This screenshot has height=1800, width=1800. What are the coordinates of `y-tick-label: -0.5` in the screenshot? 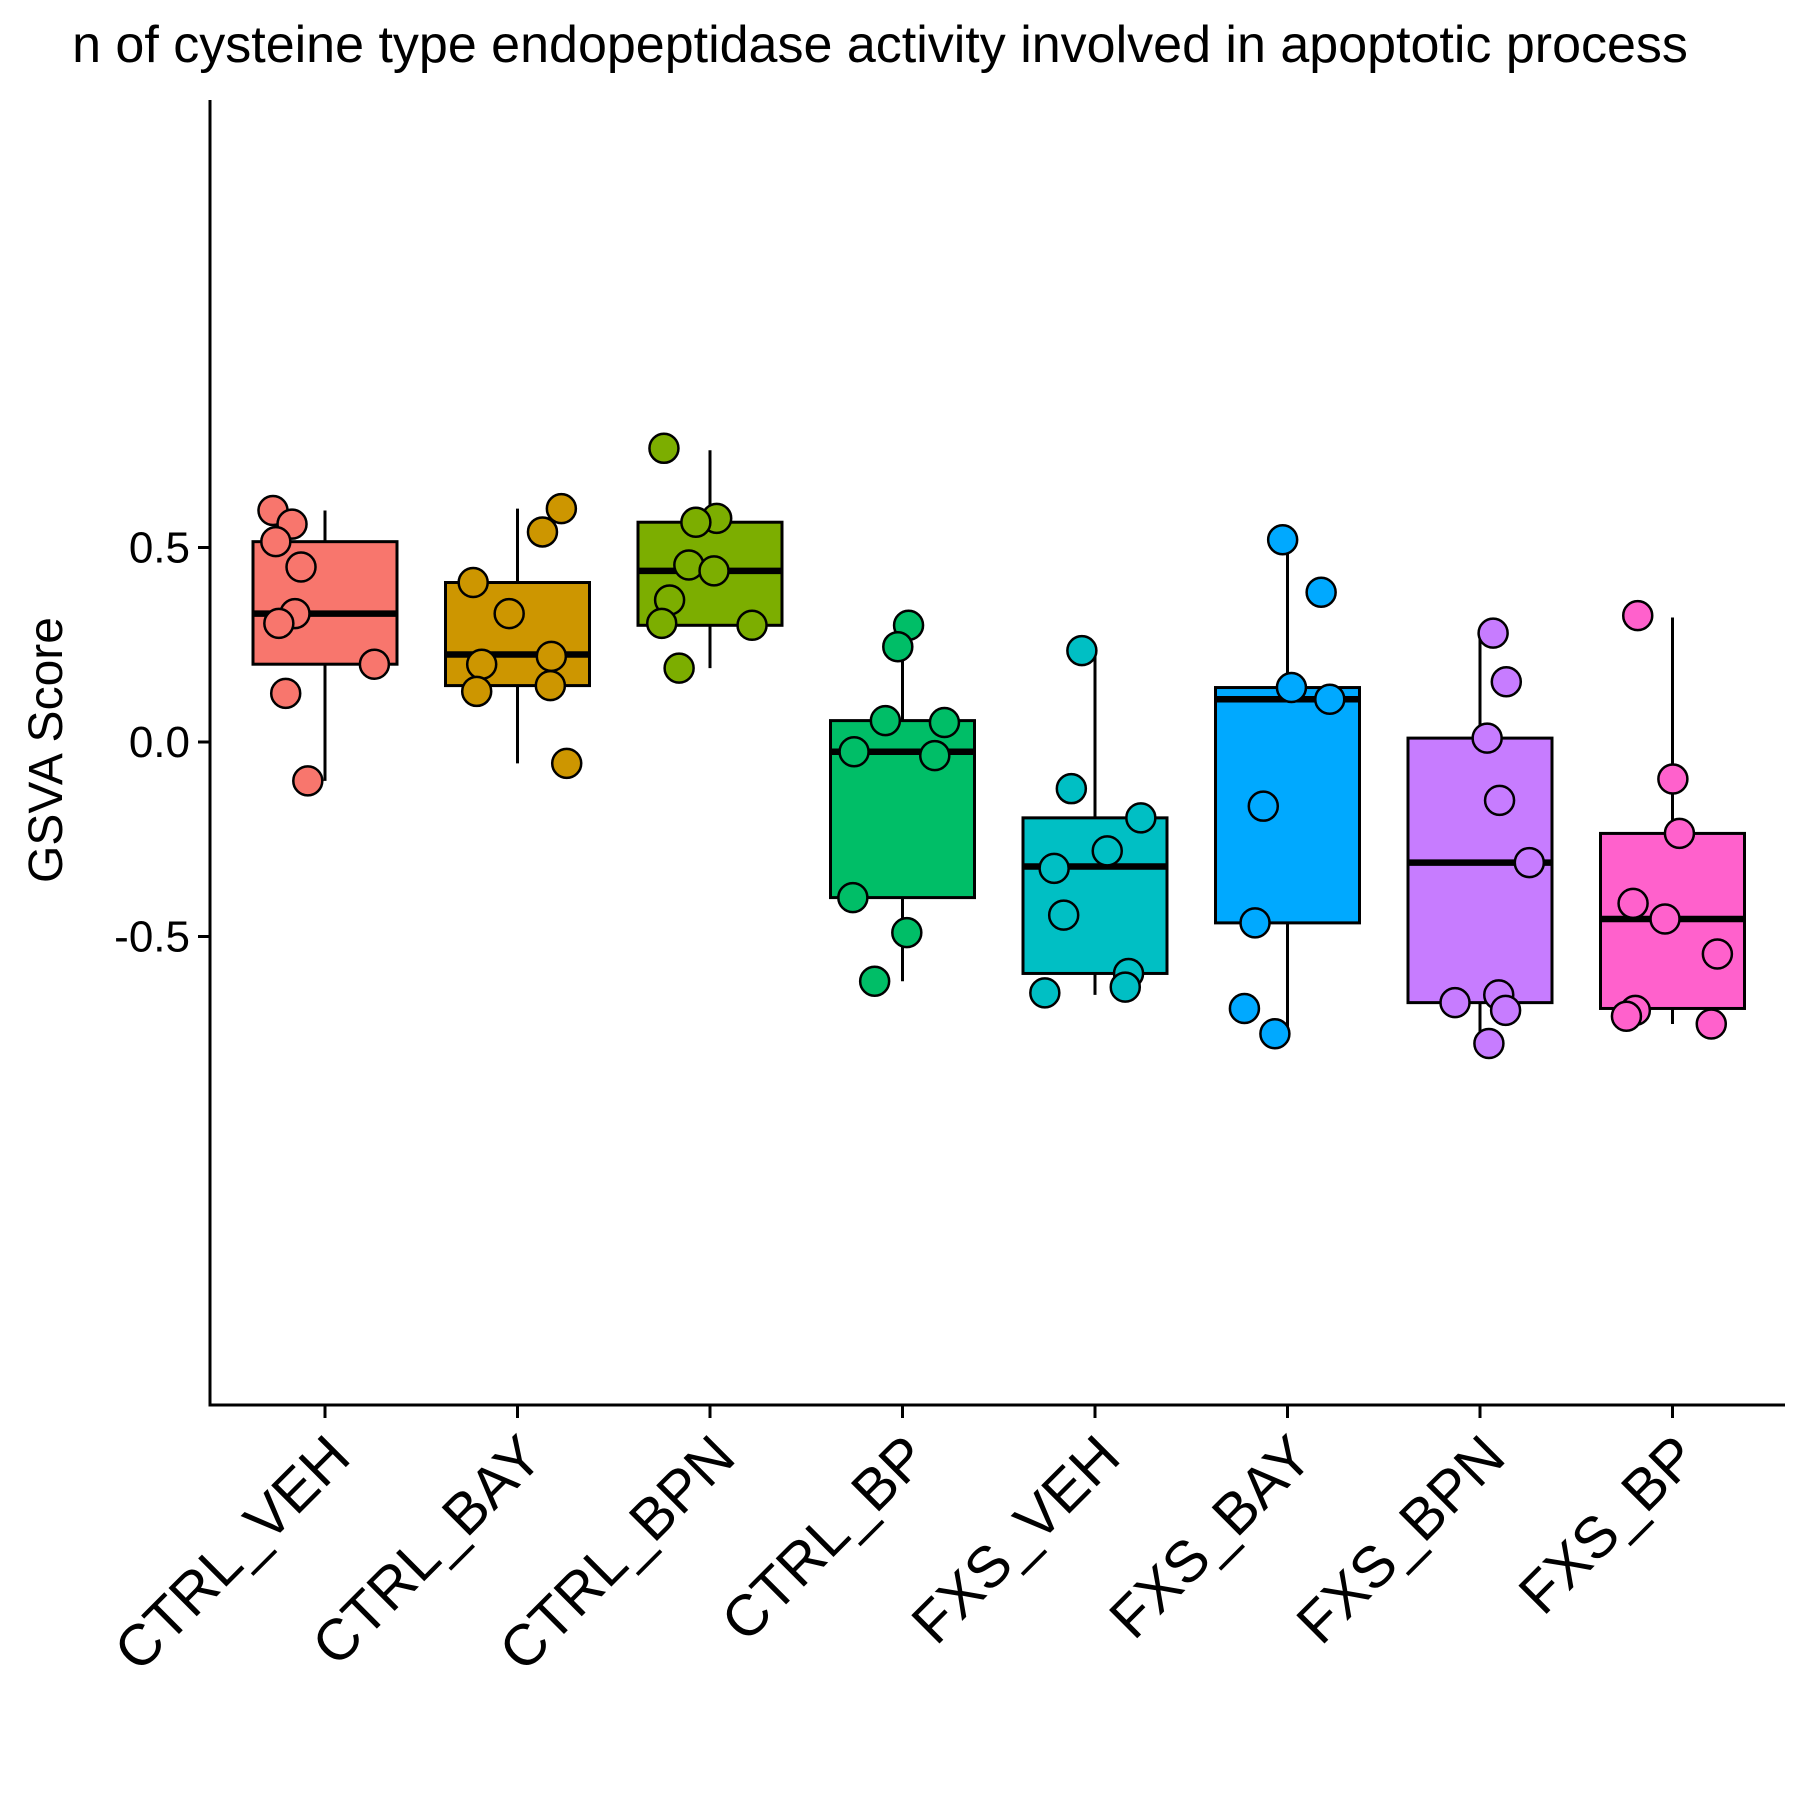 It's located at (152, 937).